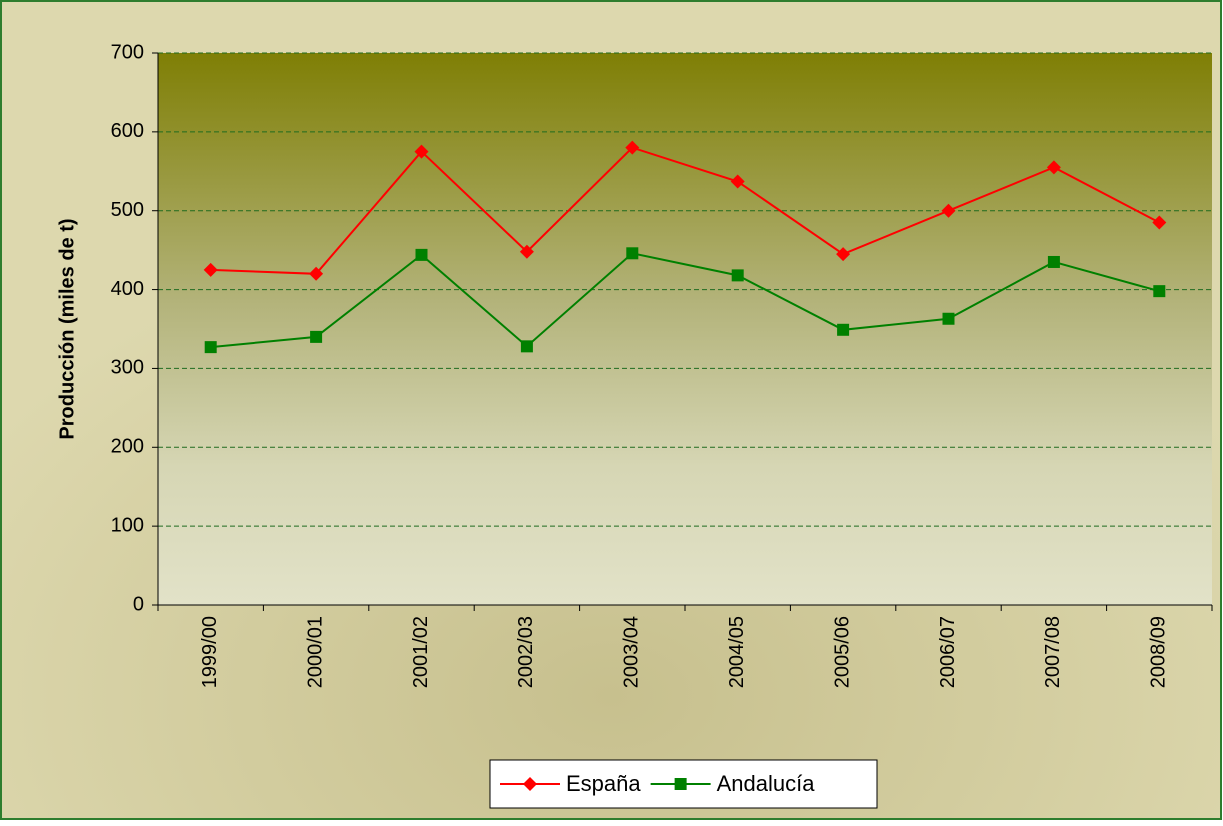  What do you see at coordinates (1053, 652) in the screenshot?
I see `x-tick-label: 2007/08` at bounding box center [1053, 652].